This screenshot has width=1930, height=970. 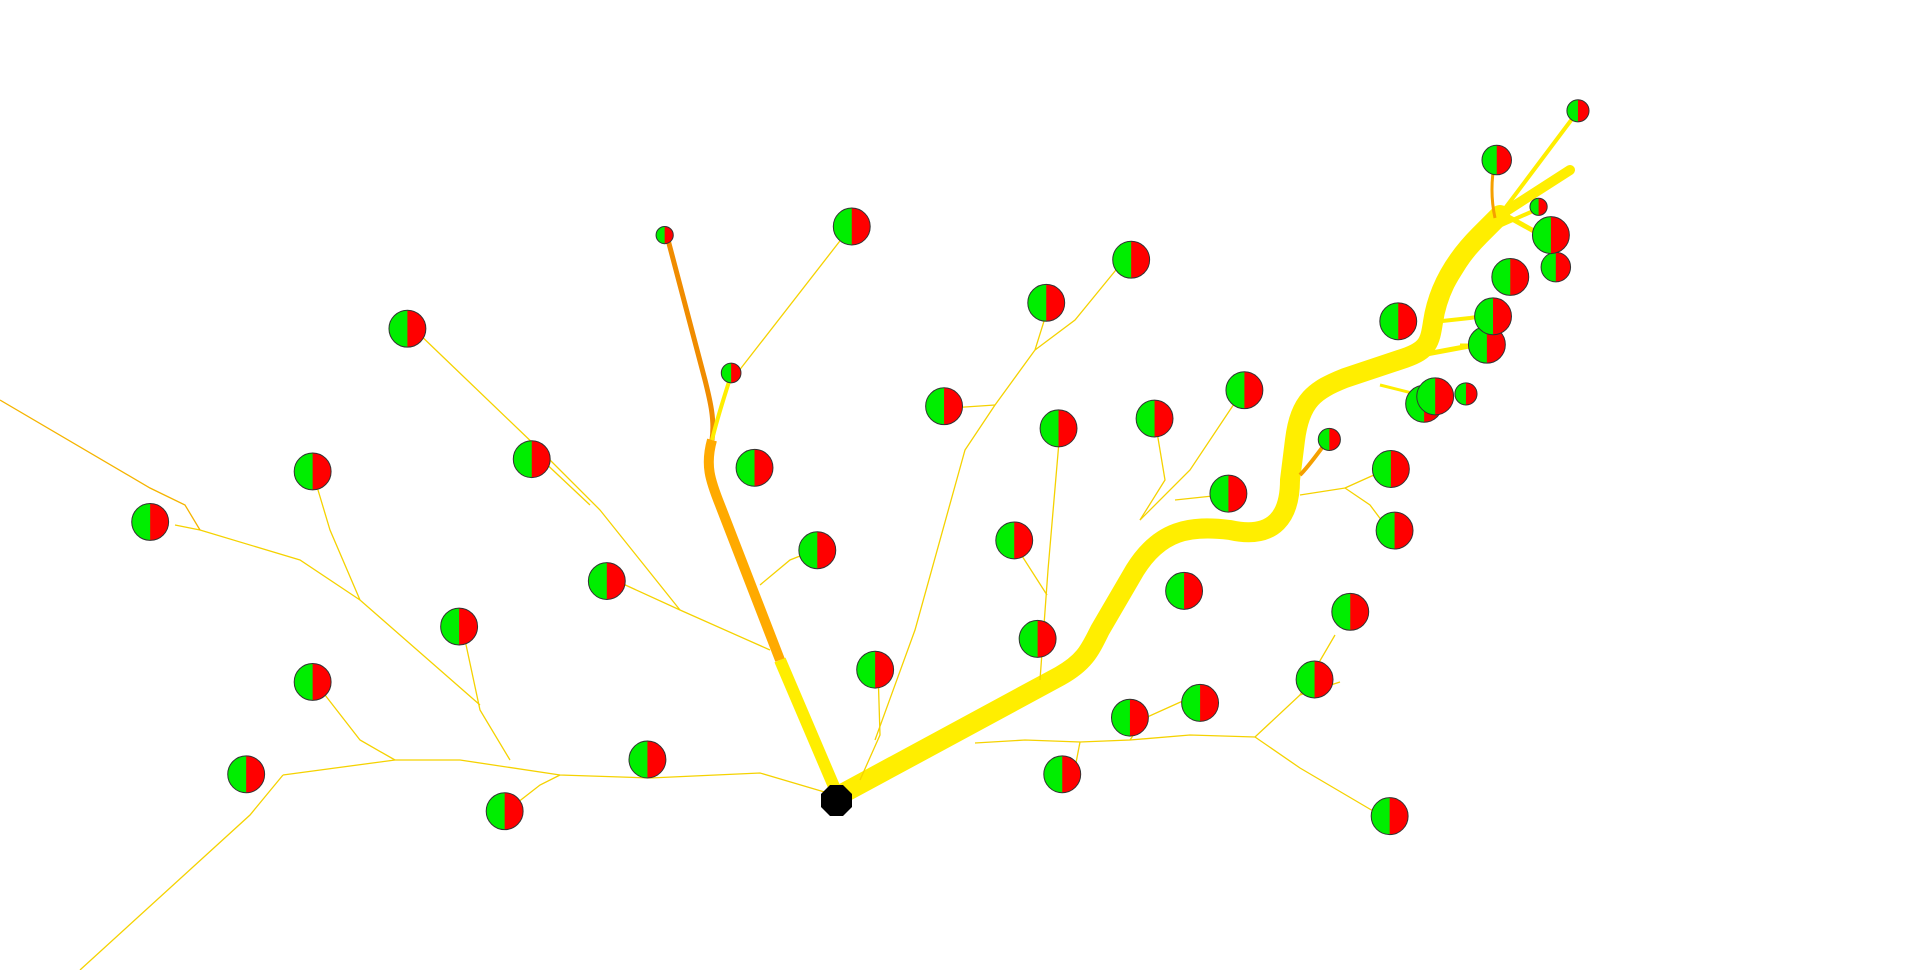 I want to click on thin-left-branch-a, so click(x=487, y=700).